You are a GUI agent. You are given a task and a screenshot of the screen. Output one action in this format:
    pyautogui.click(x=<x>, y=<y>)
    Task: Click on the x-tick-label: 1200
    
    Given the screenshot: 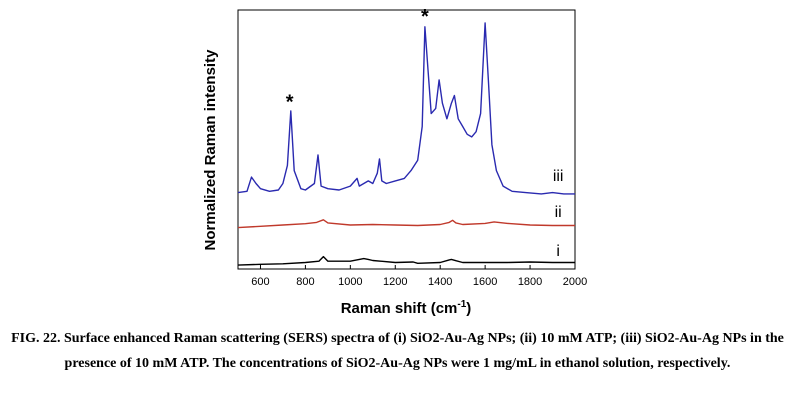 What is the action you would take?
    pyautogui.click(x=395, y=282)
    